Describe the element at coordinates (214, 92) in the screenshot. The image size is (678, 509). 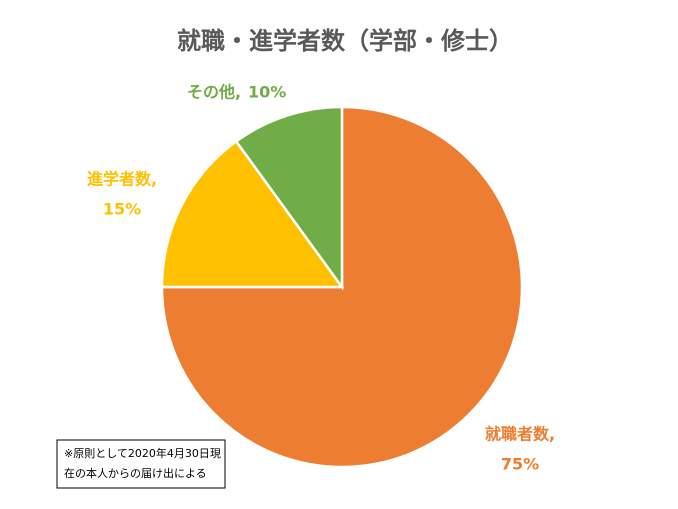
I see `data-label-name: その他,` at that location.